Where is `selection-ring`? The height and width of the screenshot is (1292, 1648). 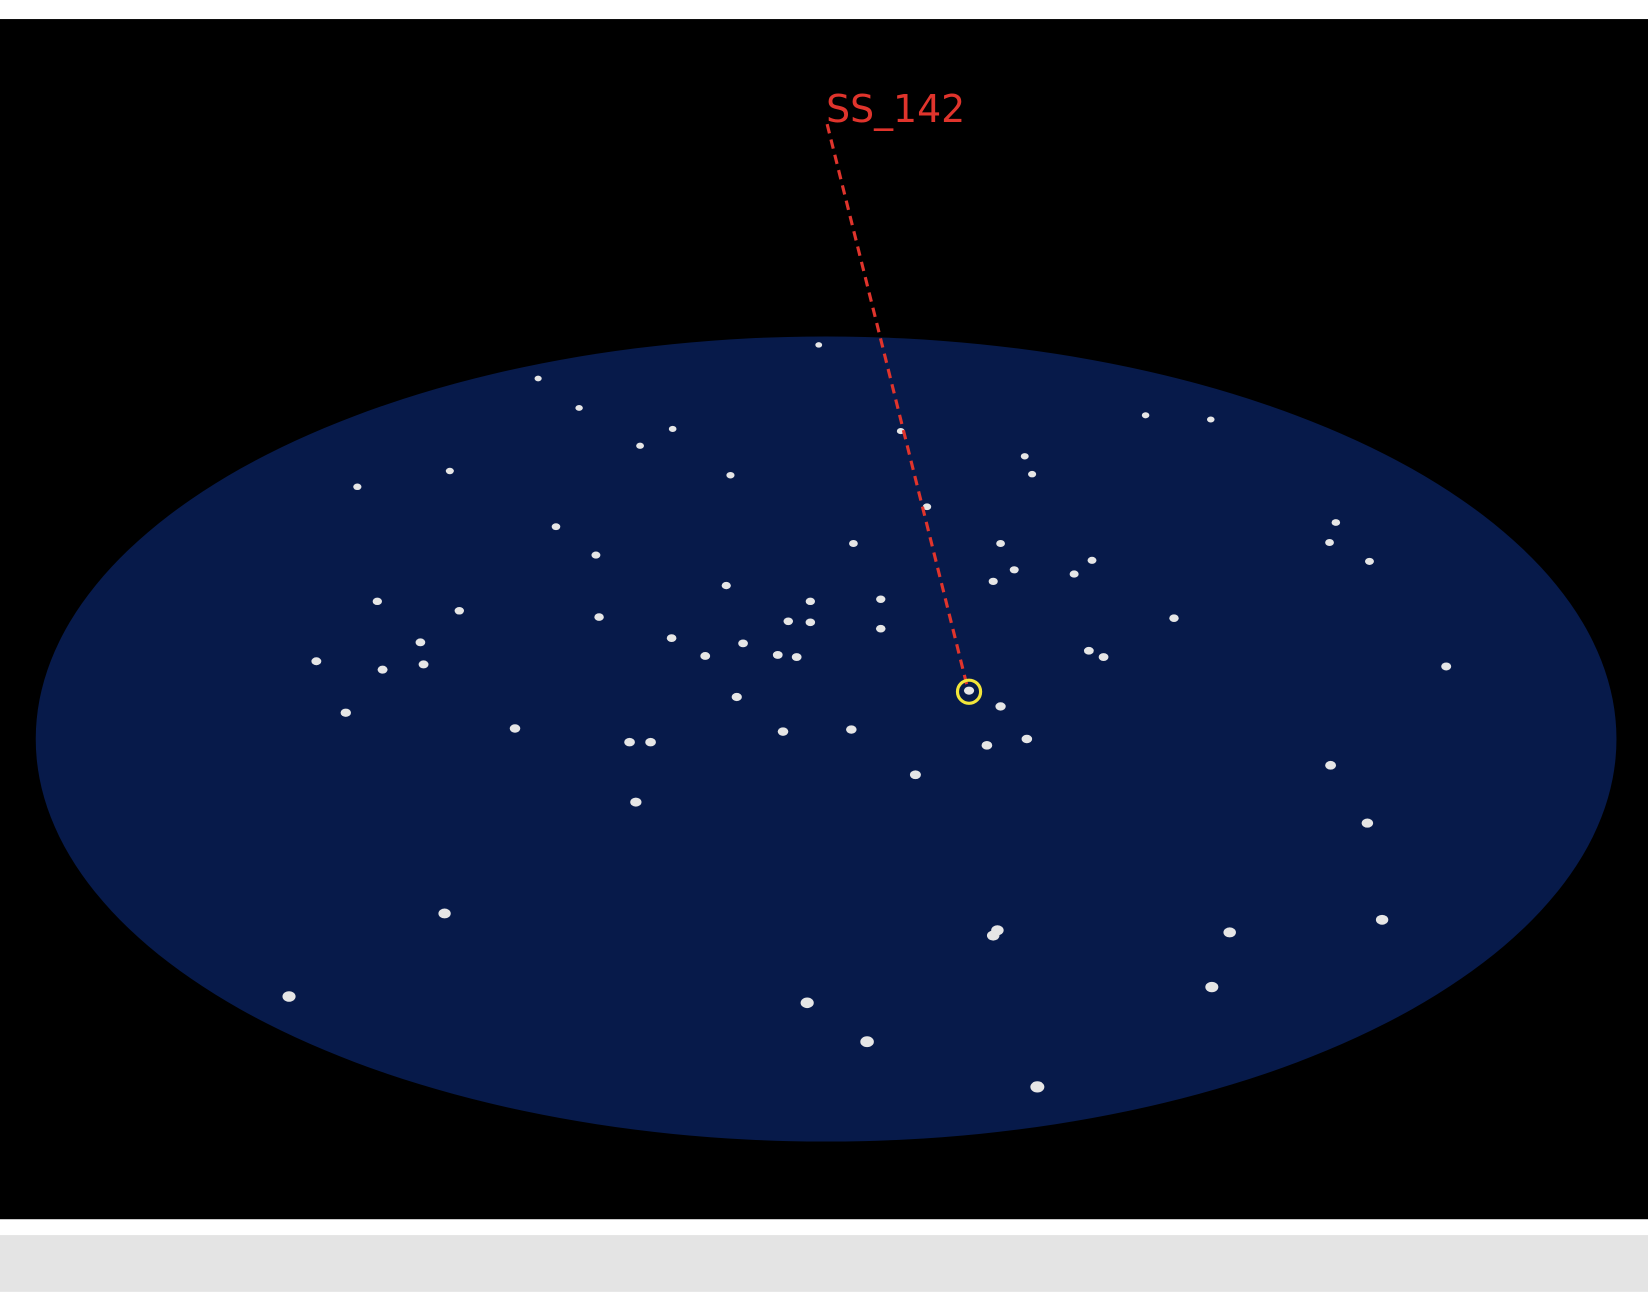 selection-ring is located at coordinates (969, 691).